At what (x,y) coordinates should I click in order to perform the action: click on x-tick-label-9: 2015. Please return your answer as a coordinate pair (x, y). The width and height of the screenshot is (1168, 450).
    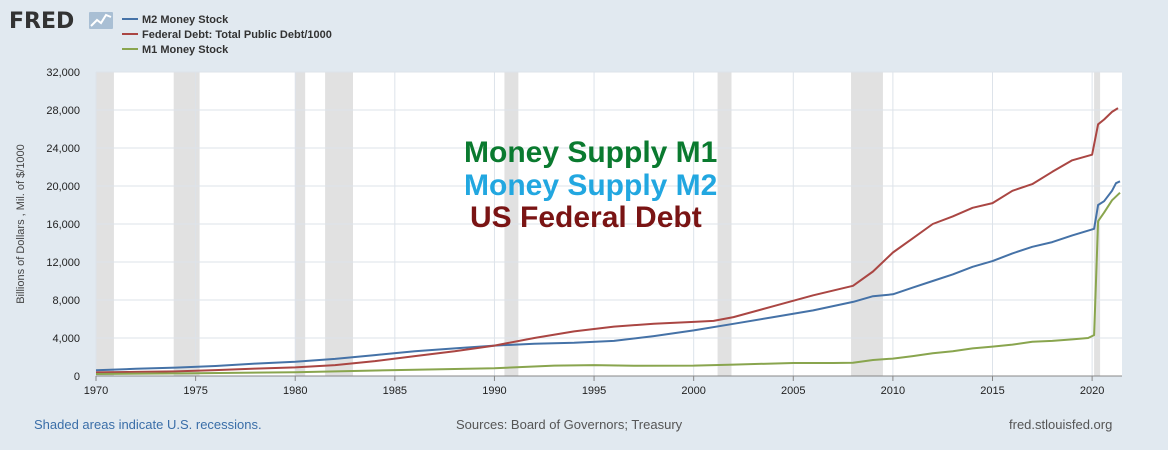
    Looking at the image, I should click on (992, 391).